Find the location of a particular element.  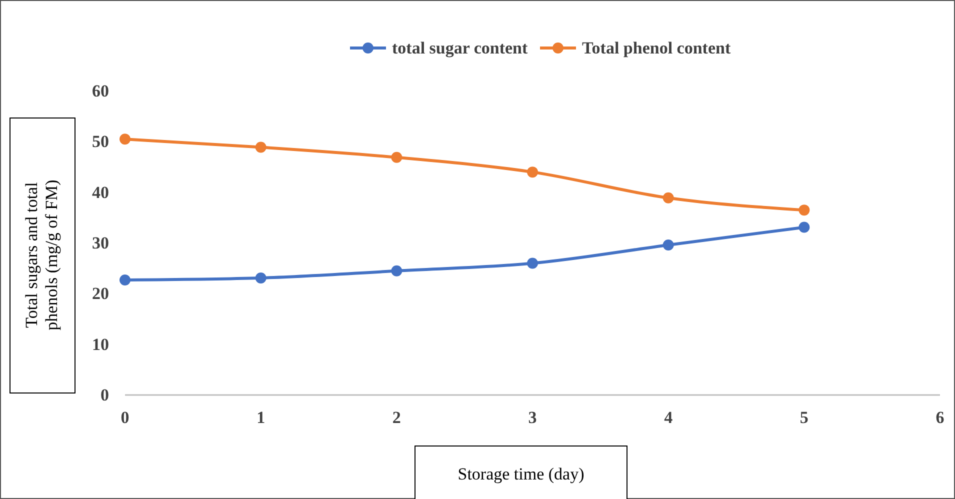

y-tick-label: 60 is located at coordinates (100, 91).